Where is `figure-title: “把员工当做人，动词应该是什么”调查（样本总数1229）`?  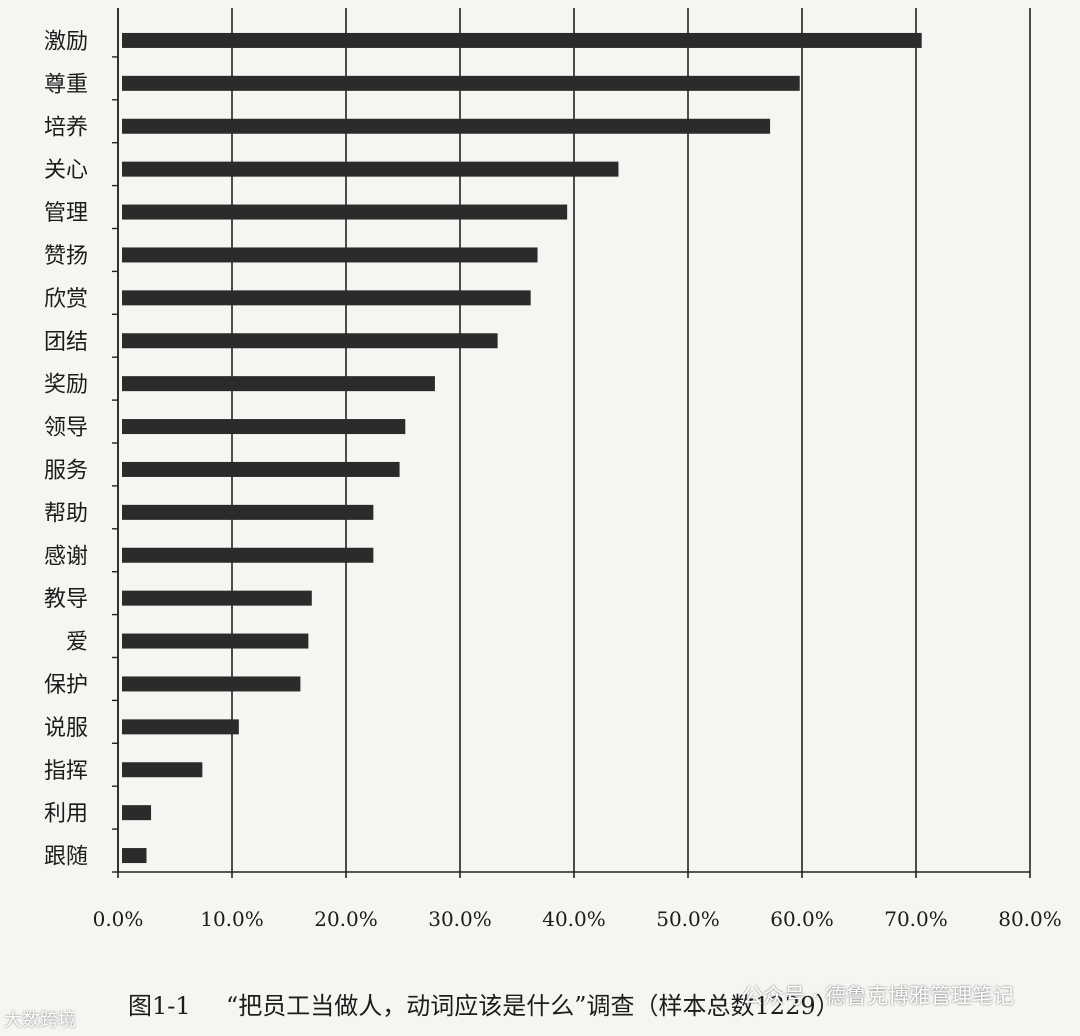 figure-title: “把员工当做人，动词应该是什么”调查（样本总数1229） is located at coordinates (533, 1006).